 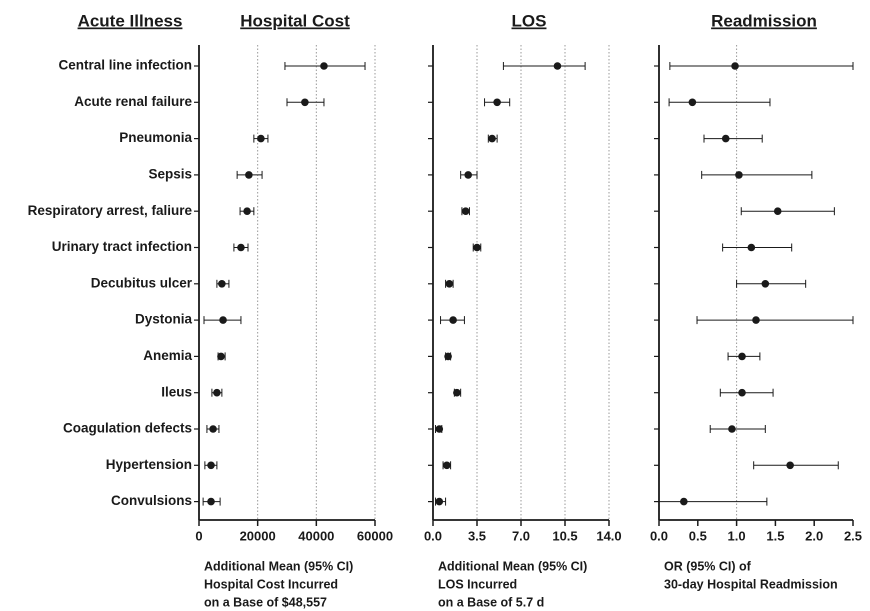 What do you see at coordinates (167, 355) in the screenshot?
I see `category-label: Anemia` at bounding box center [167, 355].